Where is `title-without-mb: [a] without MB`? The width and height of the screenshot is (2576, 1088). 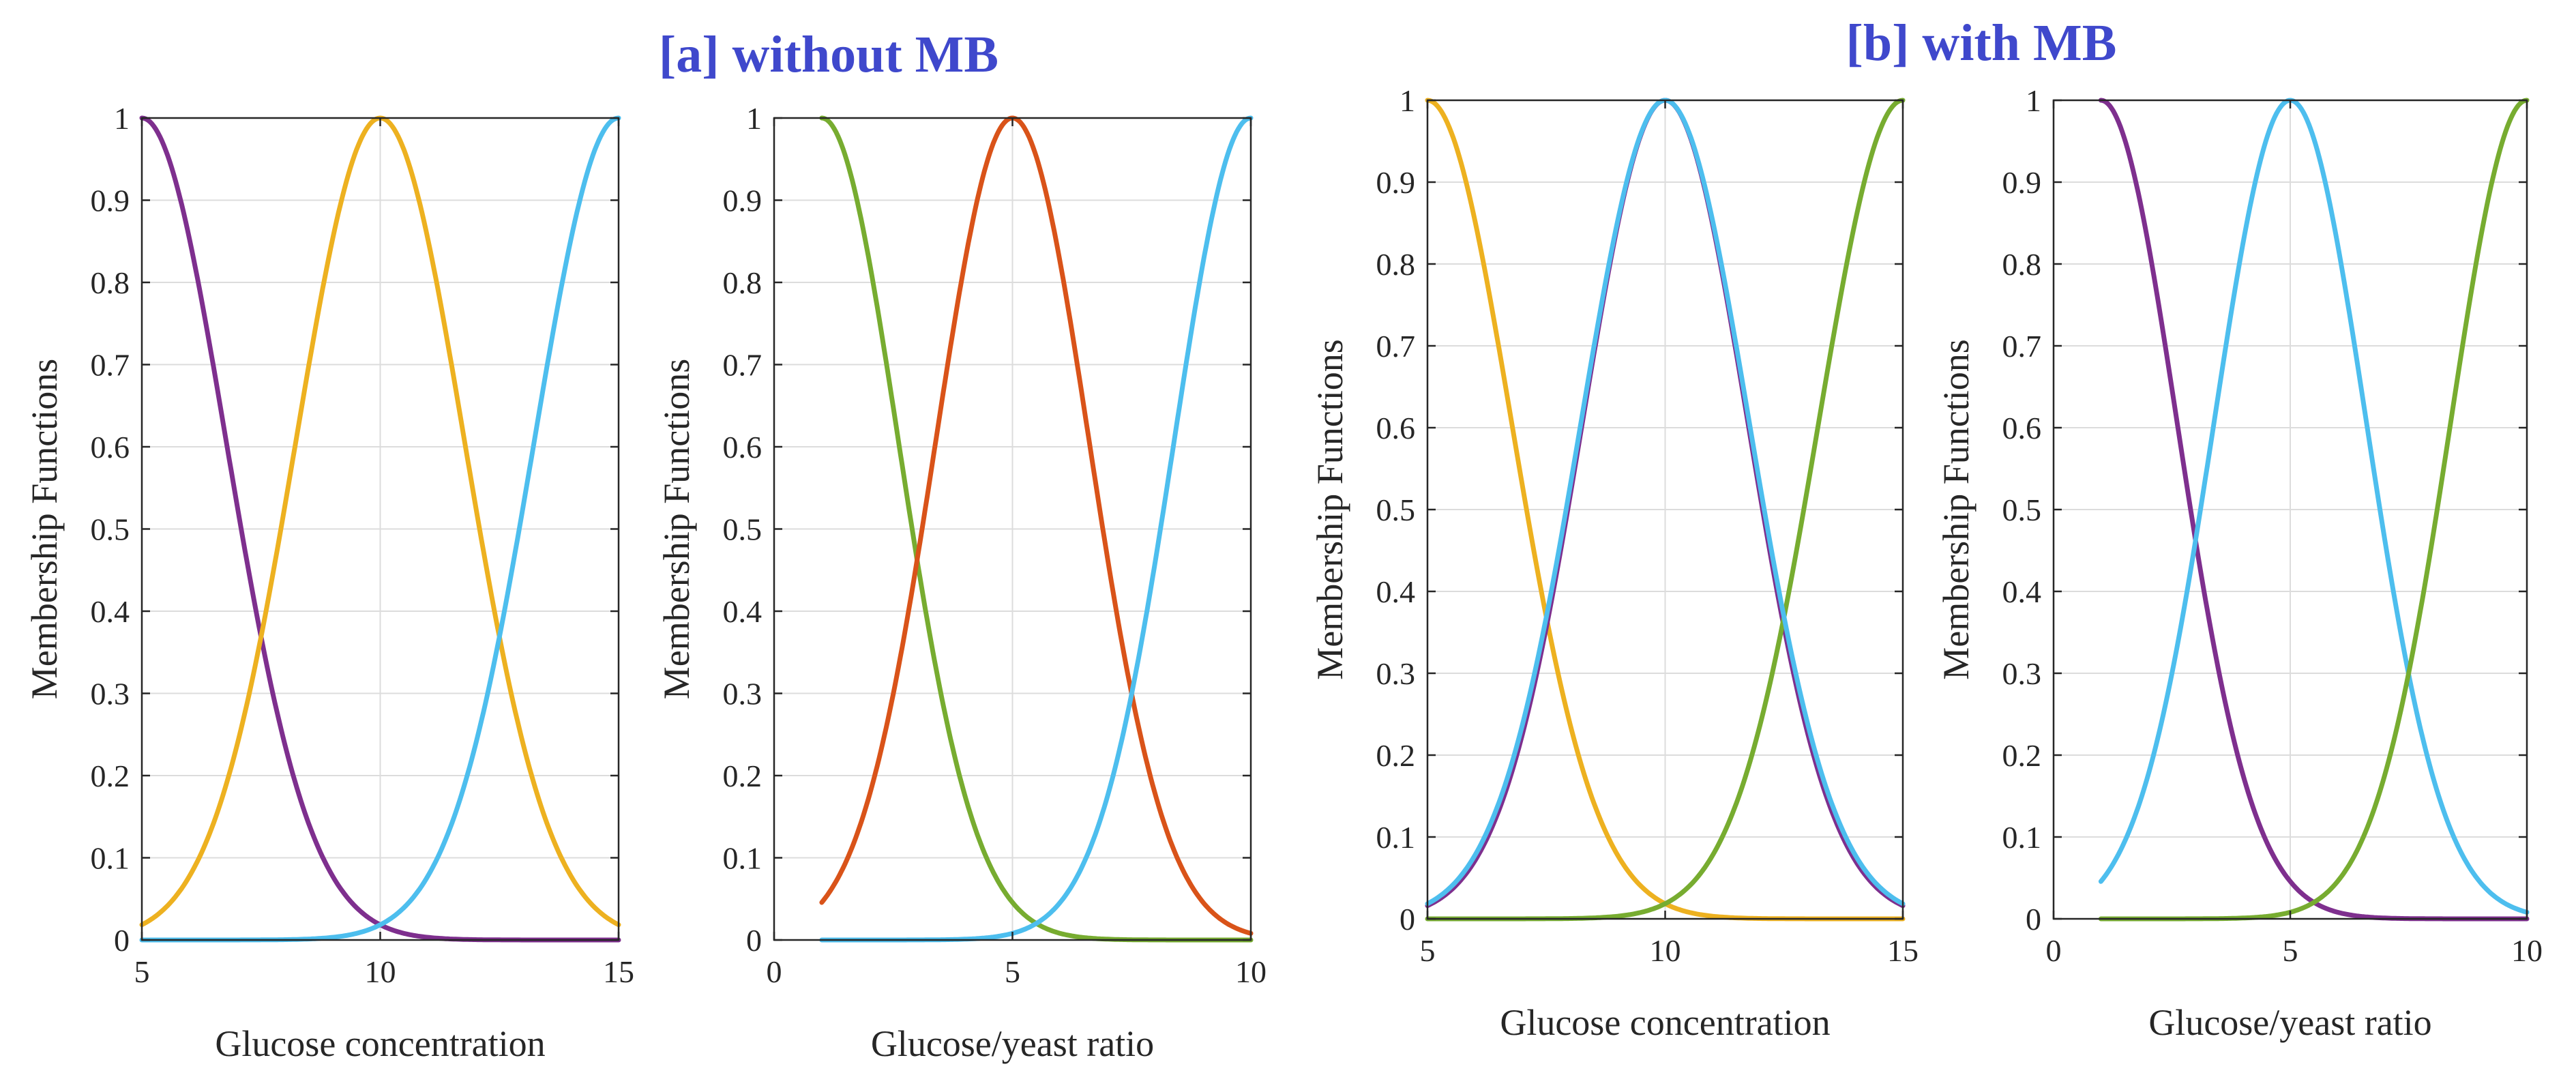 title-without-mb: [a] without MB is located at coordinates (828, 55).